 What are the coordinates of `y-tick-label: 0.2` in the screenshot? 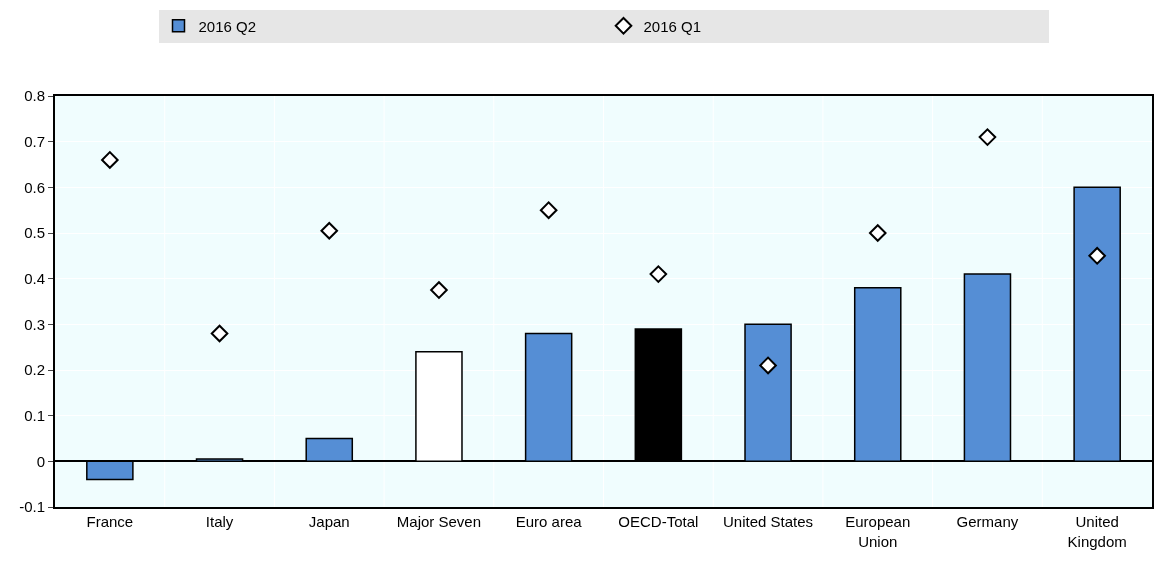 It's located at (34, 370).